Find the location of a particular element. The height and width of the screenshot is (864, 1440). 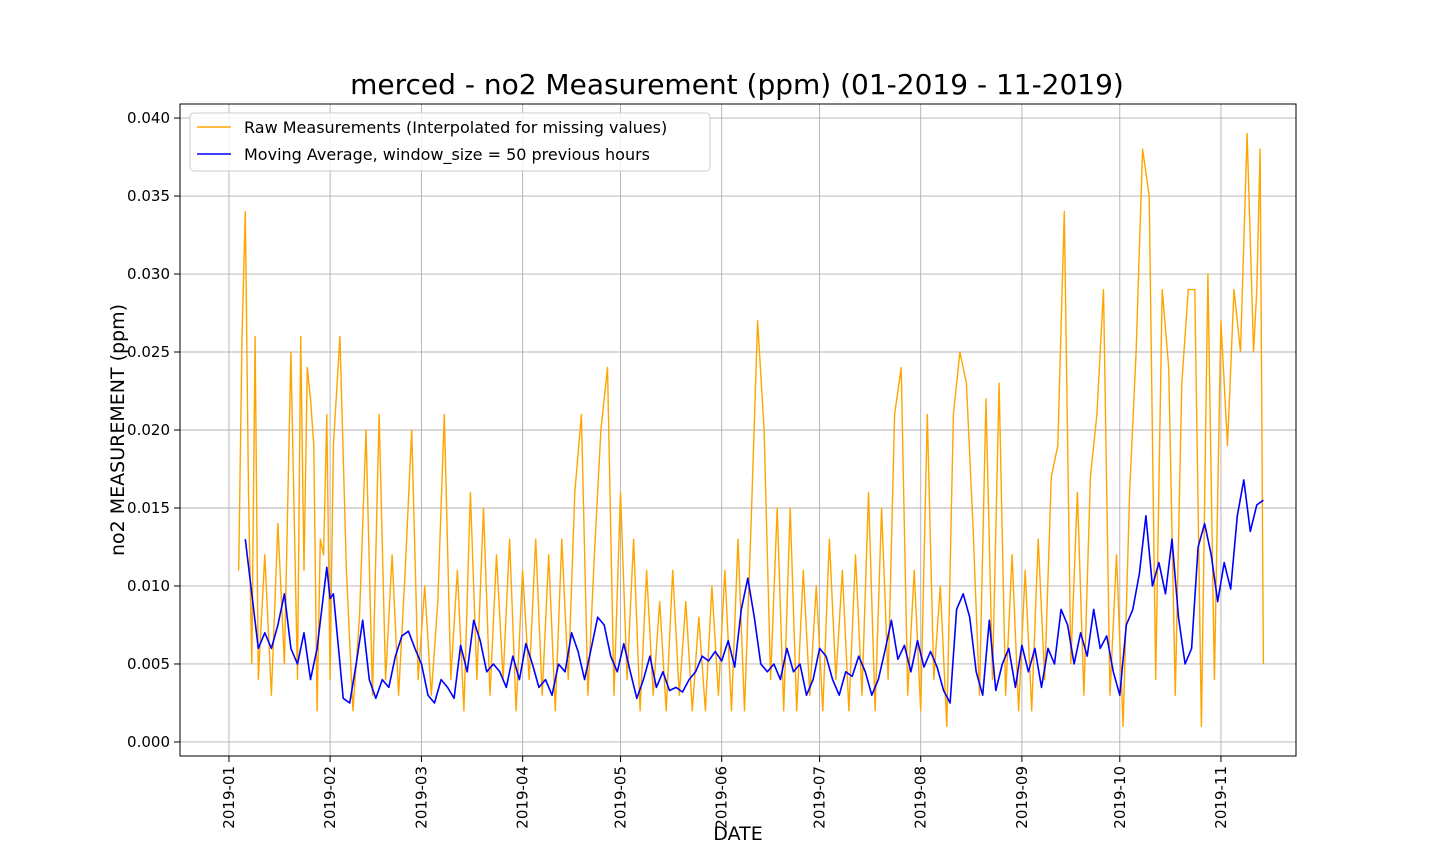

y-tick-label: 0.020 is located at coordinates (148, 430).